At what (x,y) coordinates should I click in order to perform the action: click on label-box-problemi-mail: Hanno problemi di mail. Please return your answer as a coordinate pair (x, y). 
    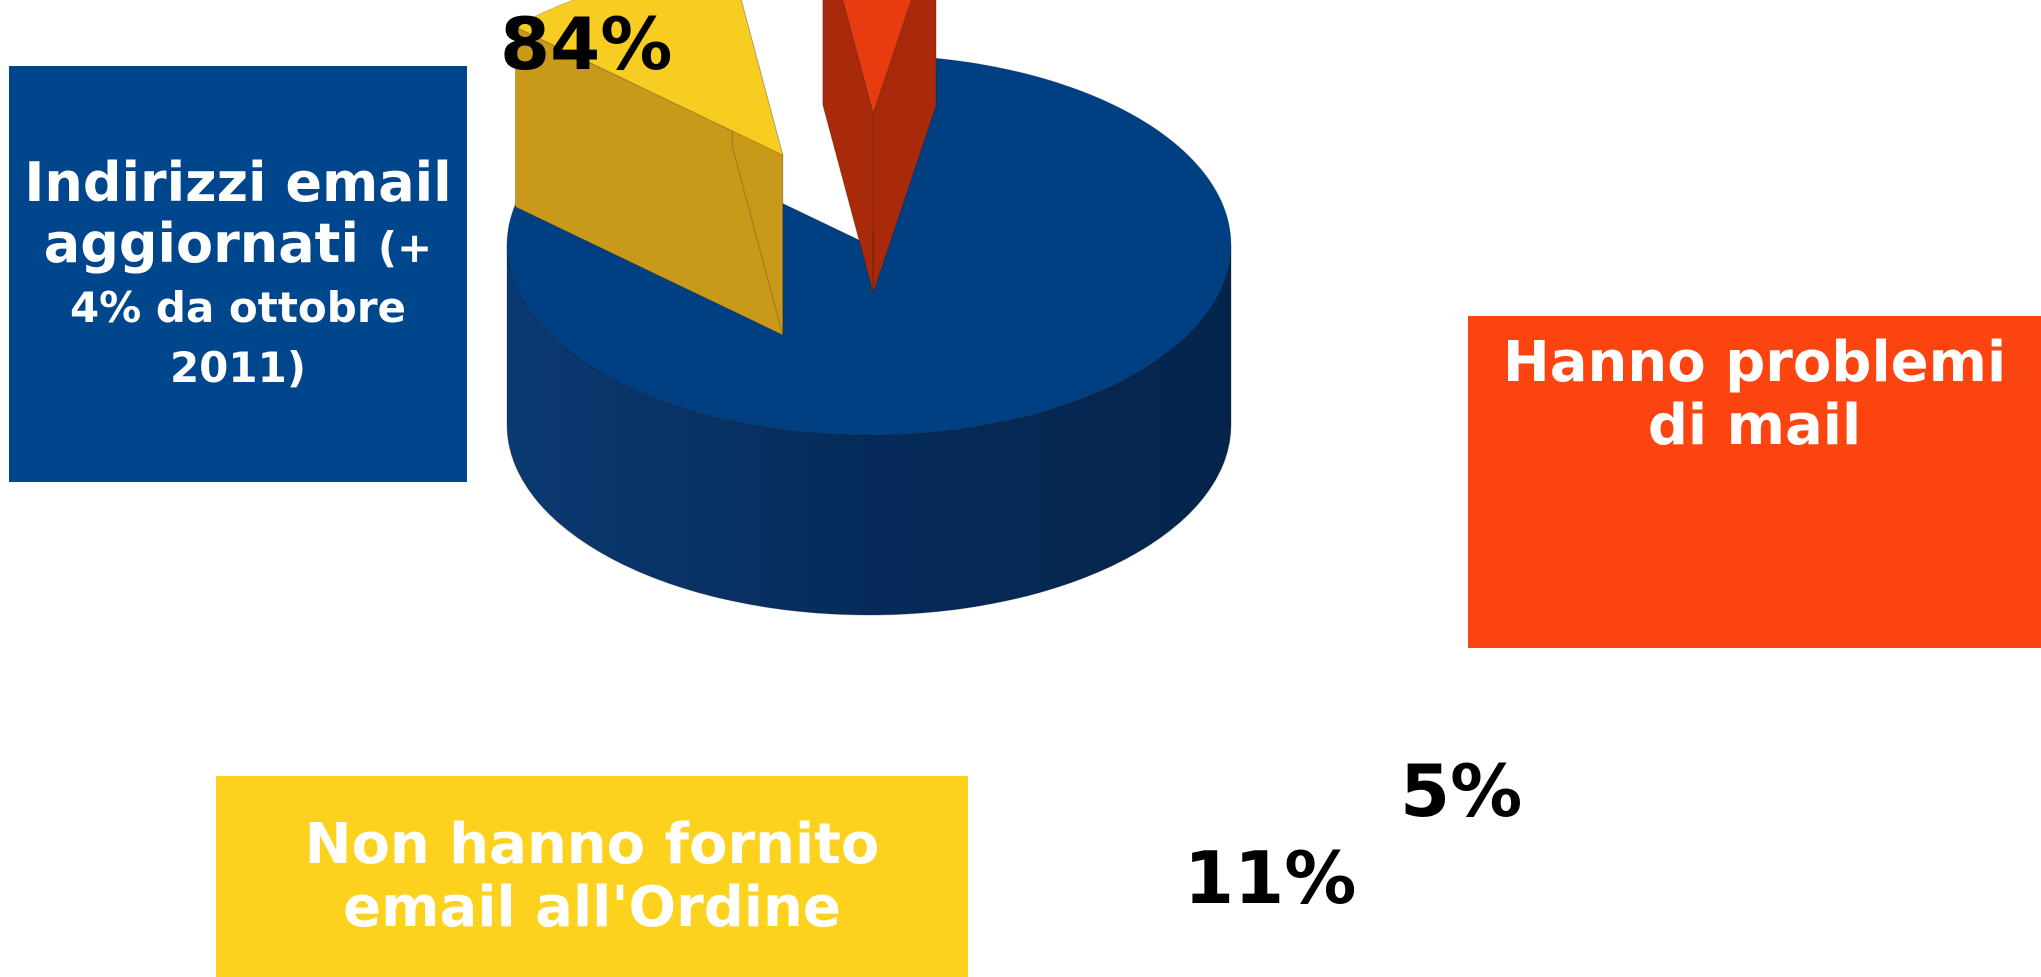
    Looking at the image, I should click on (1754, 482).